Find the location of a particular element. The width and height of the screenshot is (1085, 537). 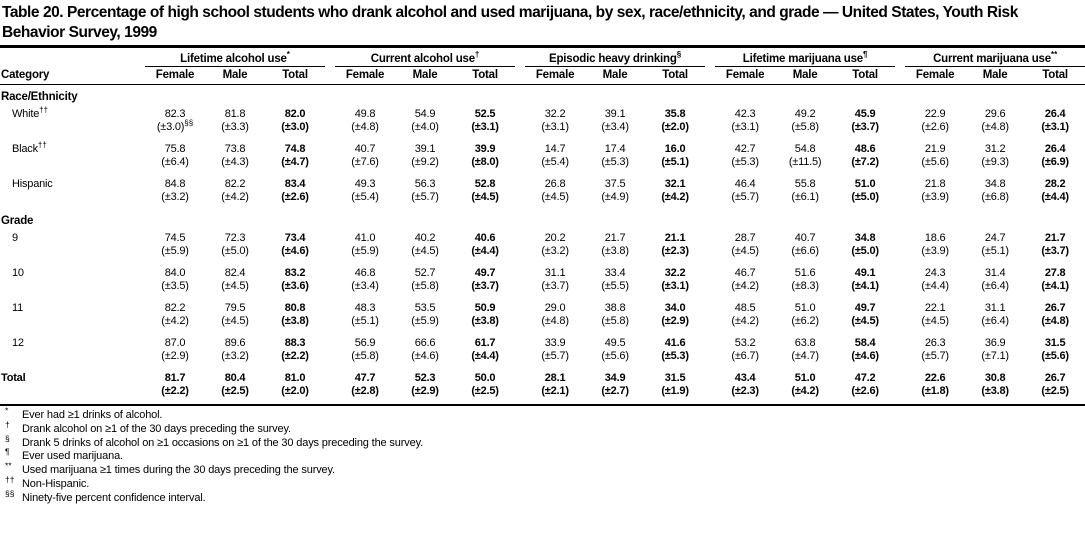

value-cell: 31.1 is located at coordinates (995, 308).